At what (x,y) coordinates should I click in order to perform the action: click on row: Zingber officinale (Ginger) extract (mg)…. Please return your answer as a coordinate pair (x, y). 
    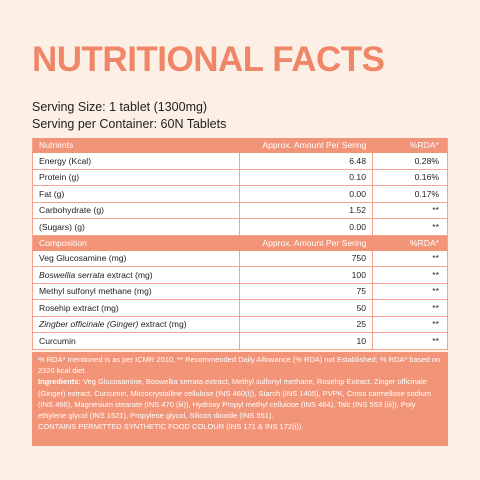
    Looking at the image, I should click on (240, 324).